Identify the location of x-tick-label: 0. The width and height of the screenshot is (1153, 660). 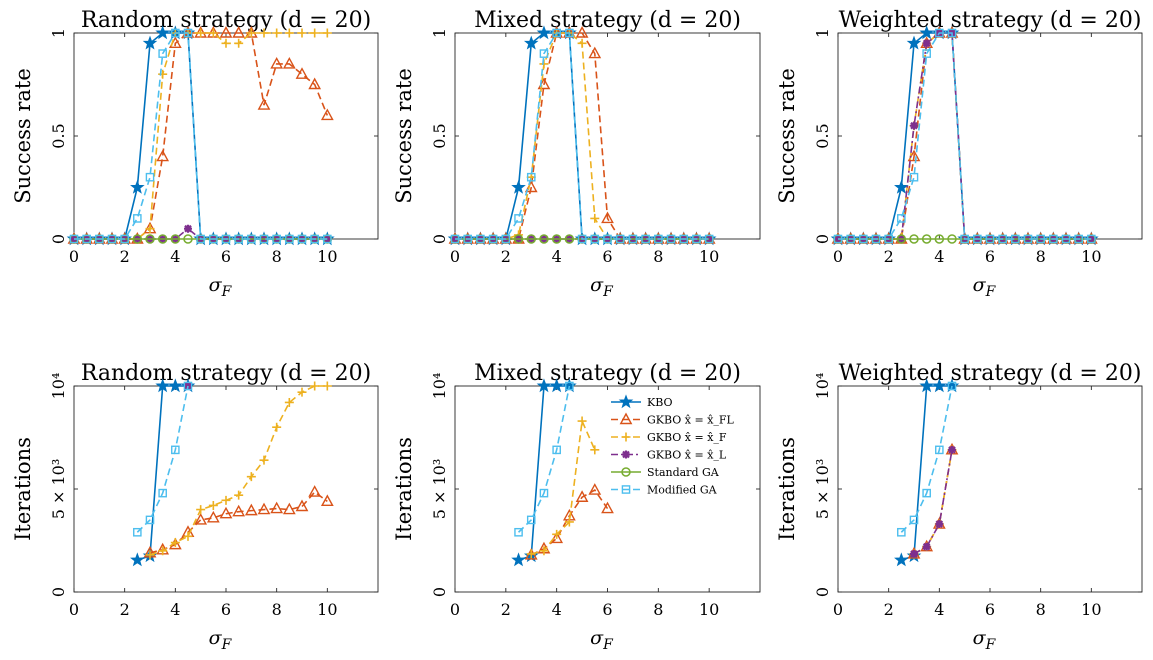
(74, 609).